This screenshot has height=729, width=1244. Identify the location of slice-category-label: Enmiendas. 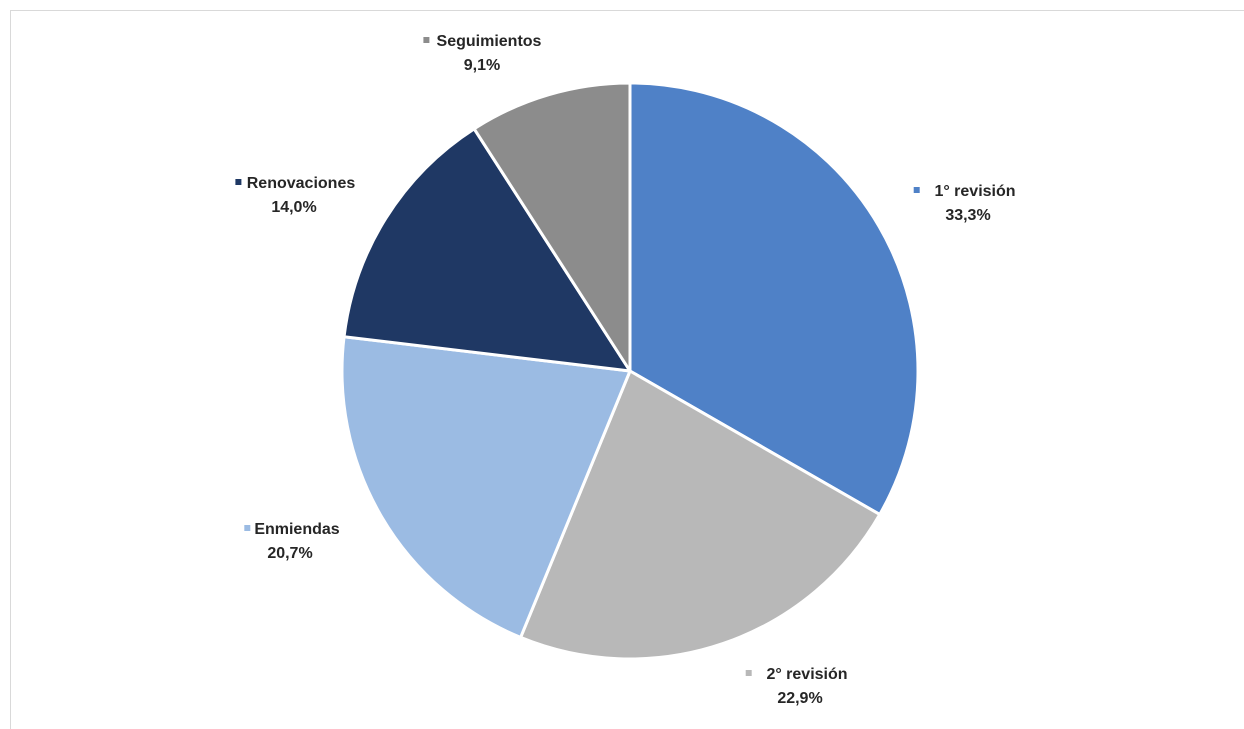
(296, 529).